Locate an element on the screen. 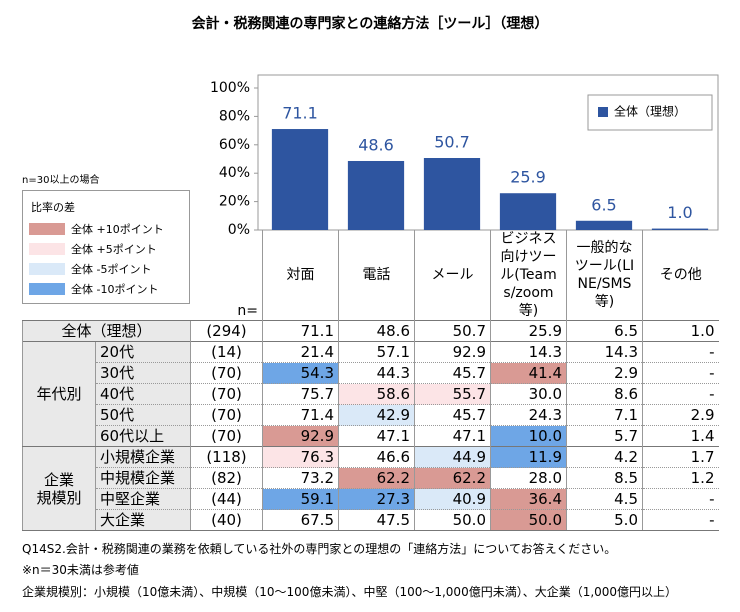  value-cell: 73.2 is located at coordinates (300, 478).